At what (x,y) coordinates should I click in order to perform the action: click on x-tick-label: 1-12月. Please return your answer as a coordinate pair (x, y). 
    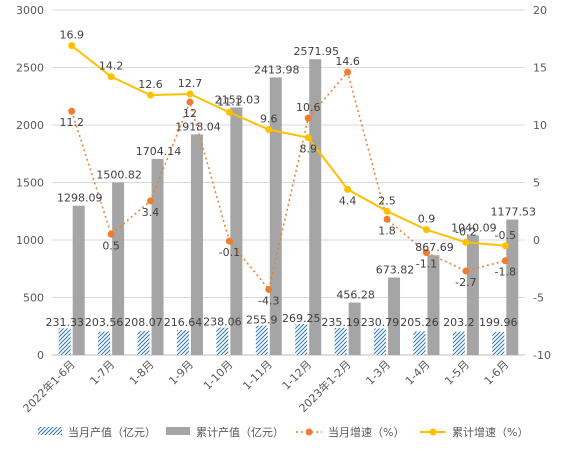
    Looking at the image, I should click on (297, 375).